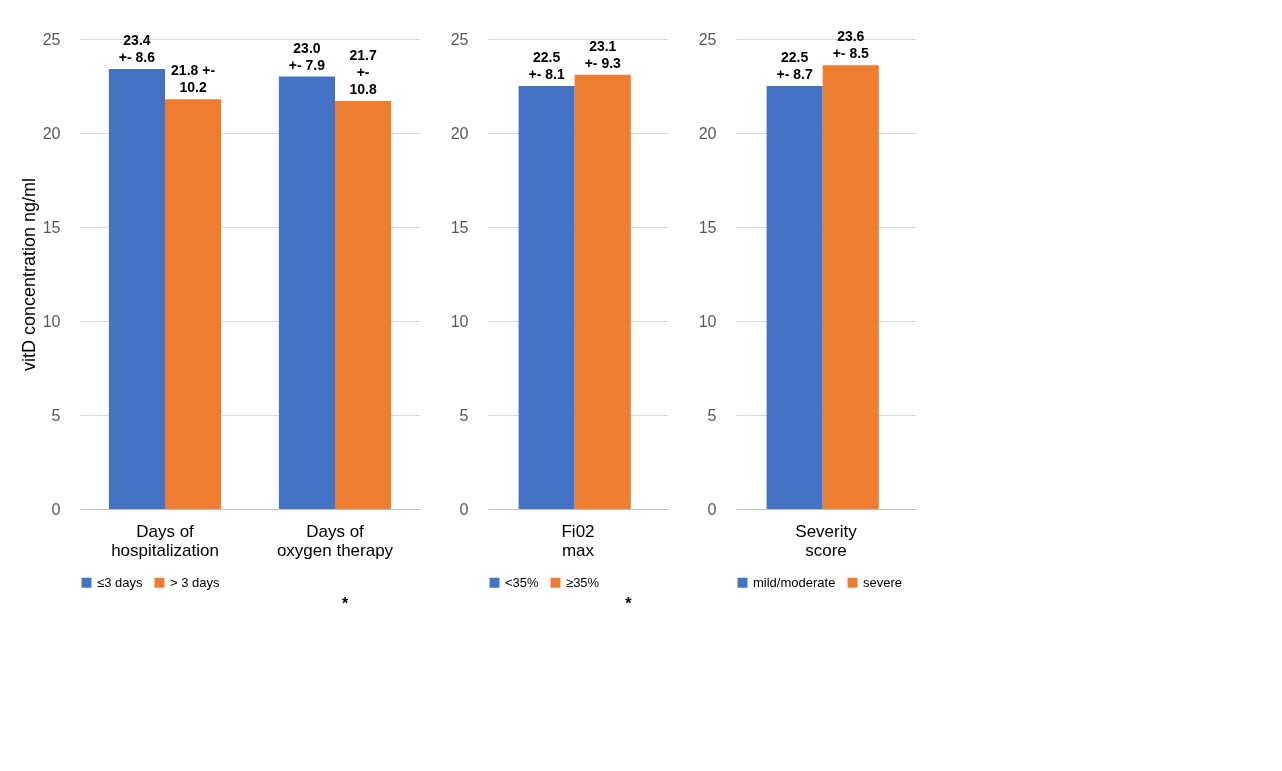  What do you see at coordinates (602, 54) in the screenshot?
I see `text: 23.1 +- 9.3` at bounding box center [602, 54].